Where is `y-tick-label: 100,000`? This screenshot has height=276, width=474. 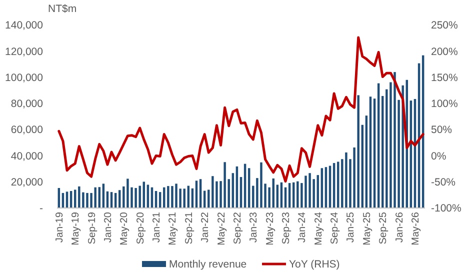
y-tick-label: 100,000 is located at coordinates (24, 78).